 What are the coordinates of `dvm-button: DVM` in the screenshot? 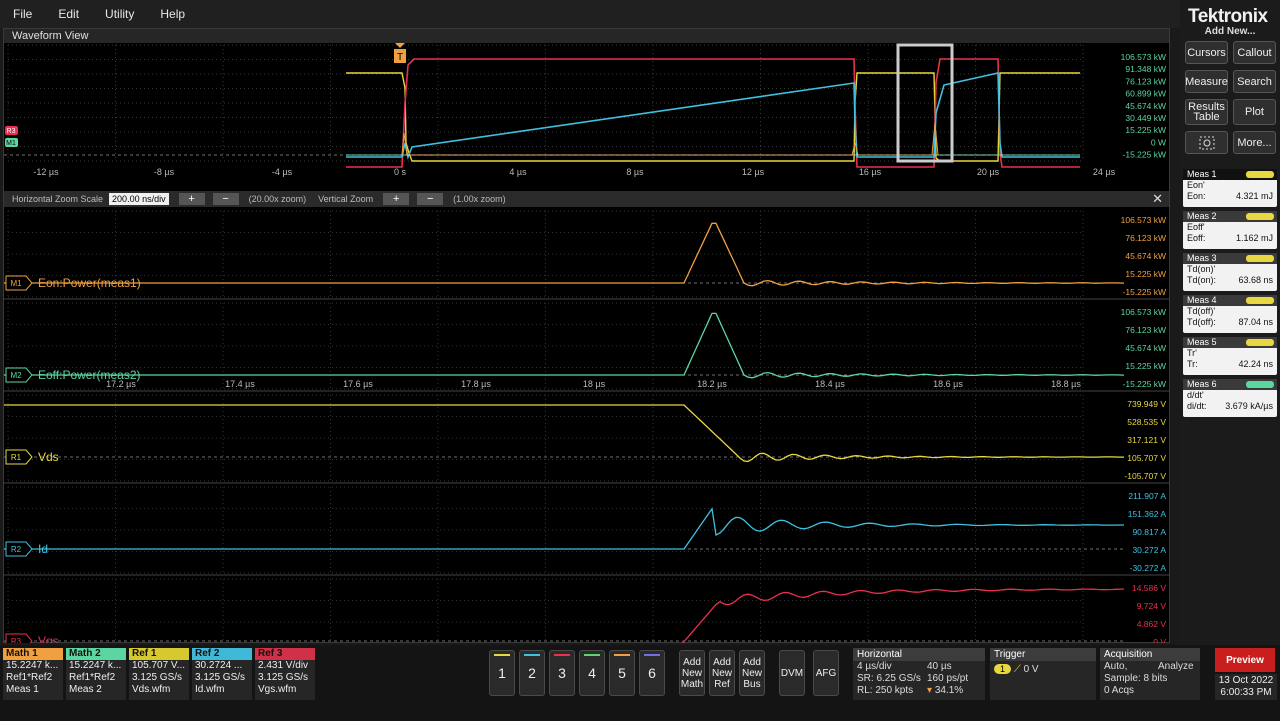 It's located at (792, 673).